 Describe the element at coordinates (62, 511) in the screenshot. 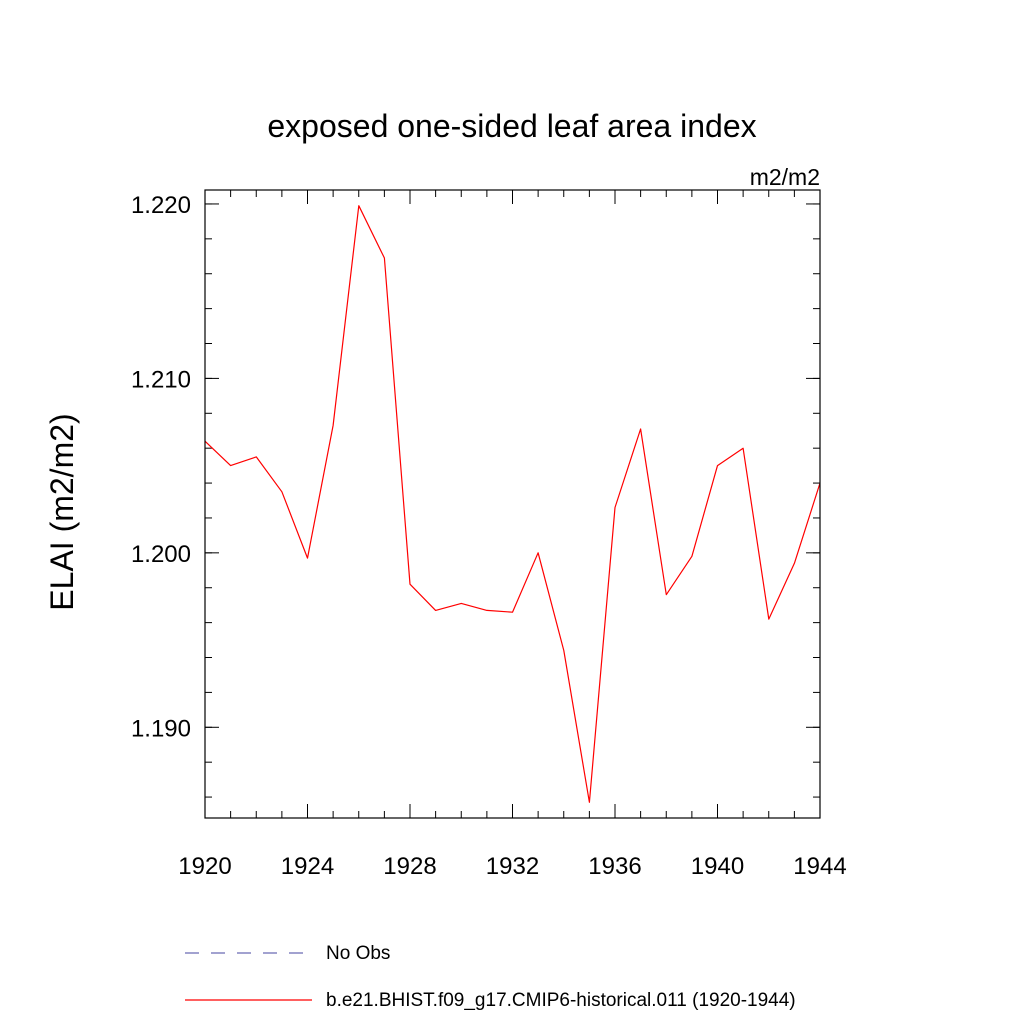

I see `y-axis-label: ELAI (m2/m2)` at that location.